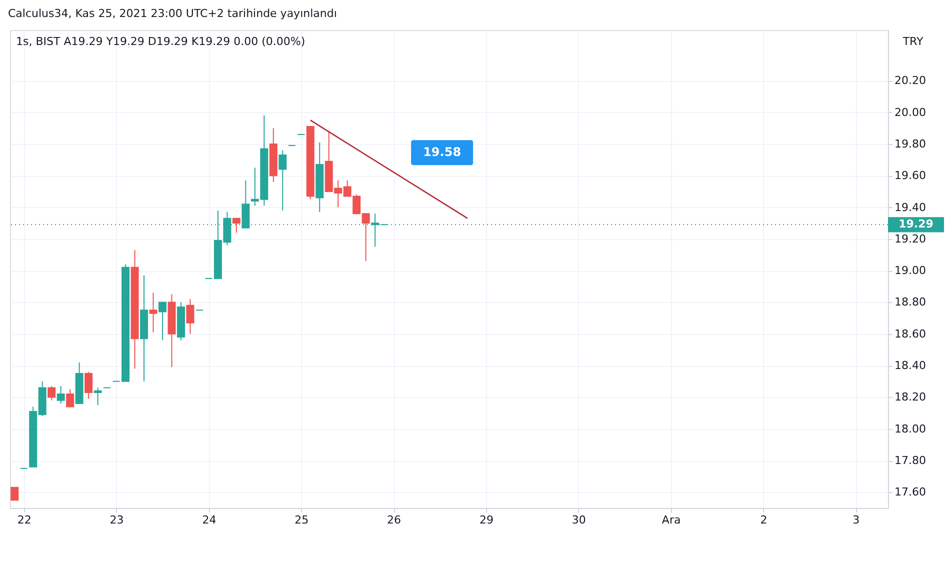  I want to click on x-tick-label: Ara, so click(671, 520).